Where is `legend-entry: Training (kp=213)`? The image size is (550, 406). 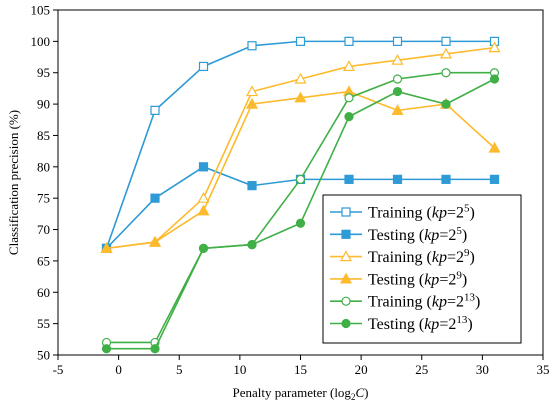
legend-entry: Training (kp=213) is located at coordinates (405, 301).